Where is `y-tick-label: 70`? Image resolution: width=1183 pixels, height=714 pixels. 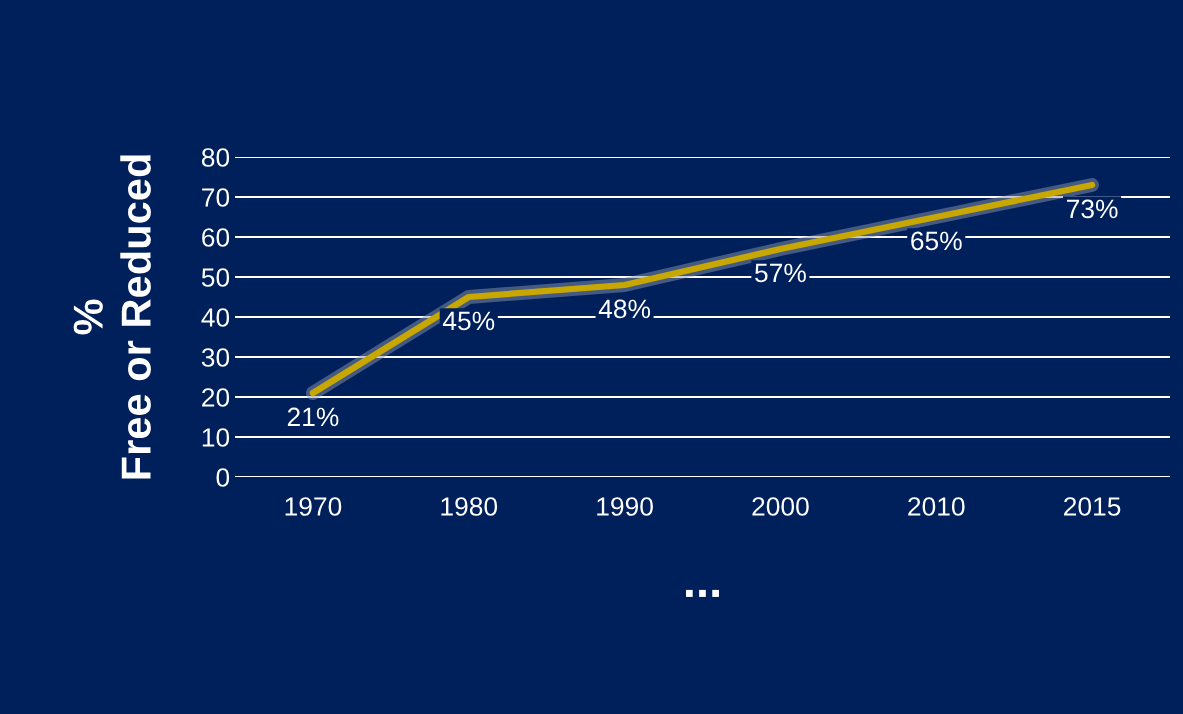
y-tick-label: 70 is located at coordinates (216, 197).